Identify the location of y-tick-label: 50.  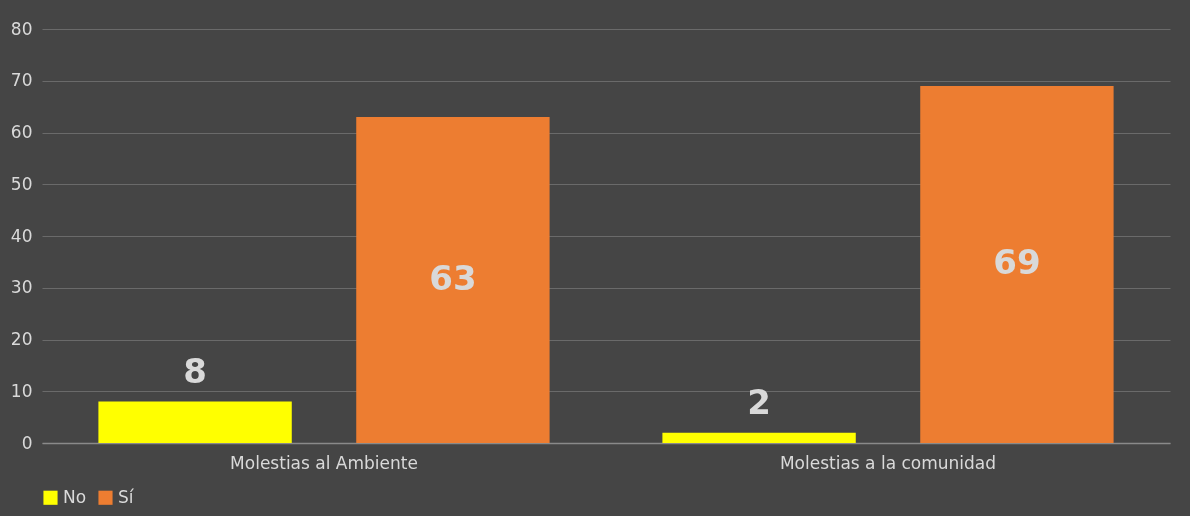
(21, 183).